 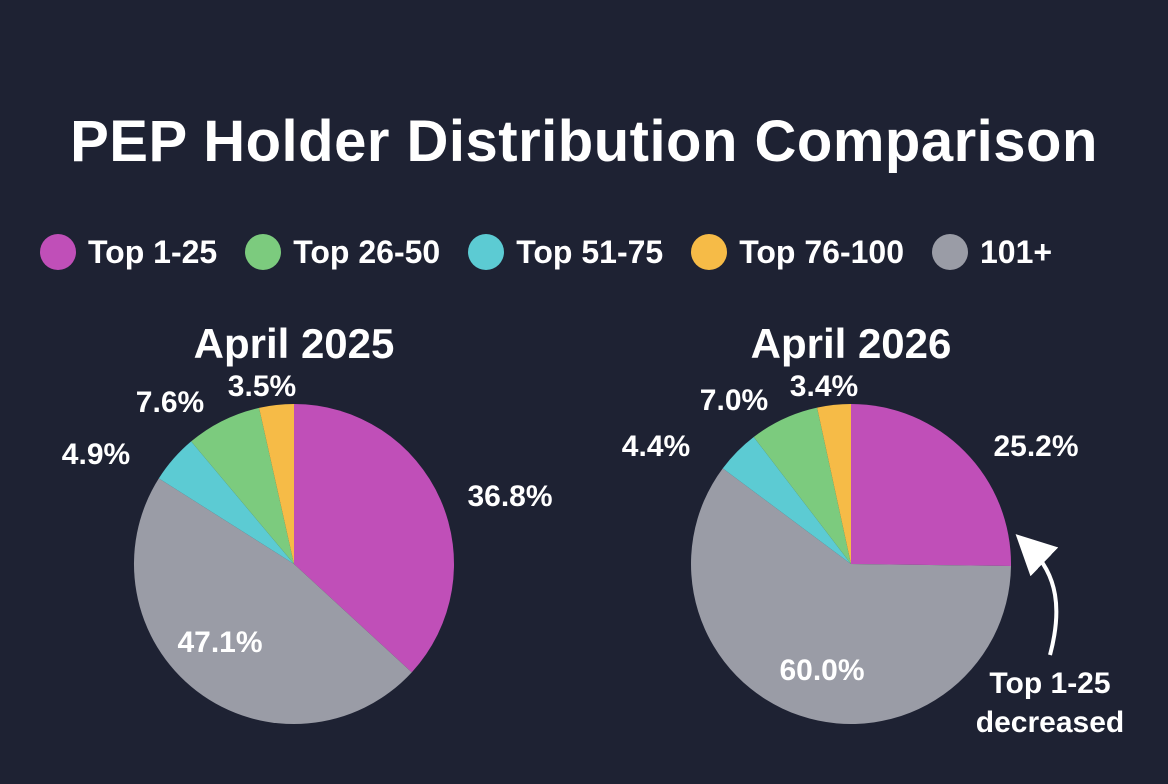 What do you see at coordinates (262, 386) in the screenshot?
I see `slice-label-top-76-100: 3.5%` at bounding box center [262, 386].